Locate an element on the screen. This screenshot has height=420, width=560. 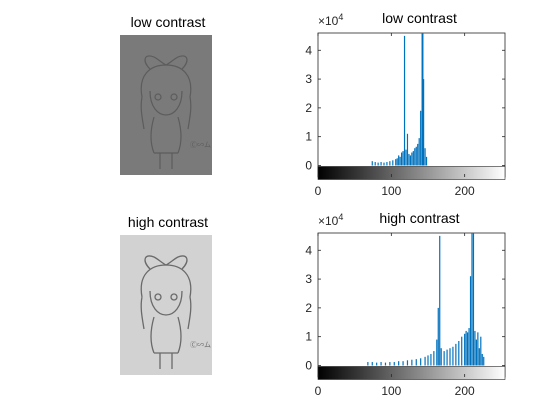
high-contrast-image-title: high contrast is located at coordinates (168, 222).